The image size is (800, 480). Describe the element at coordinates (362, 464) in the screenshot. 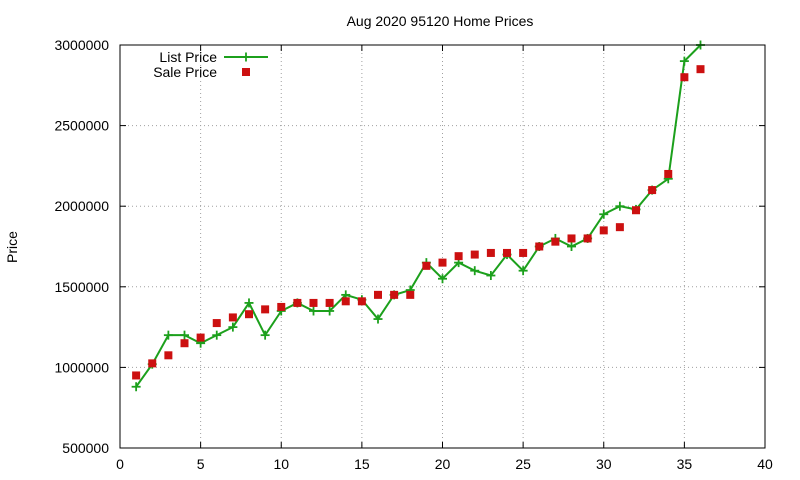

I see `x-tick-label: 15` at that location.